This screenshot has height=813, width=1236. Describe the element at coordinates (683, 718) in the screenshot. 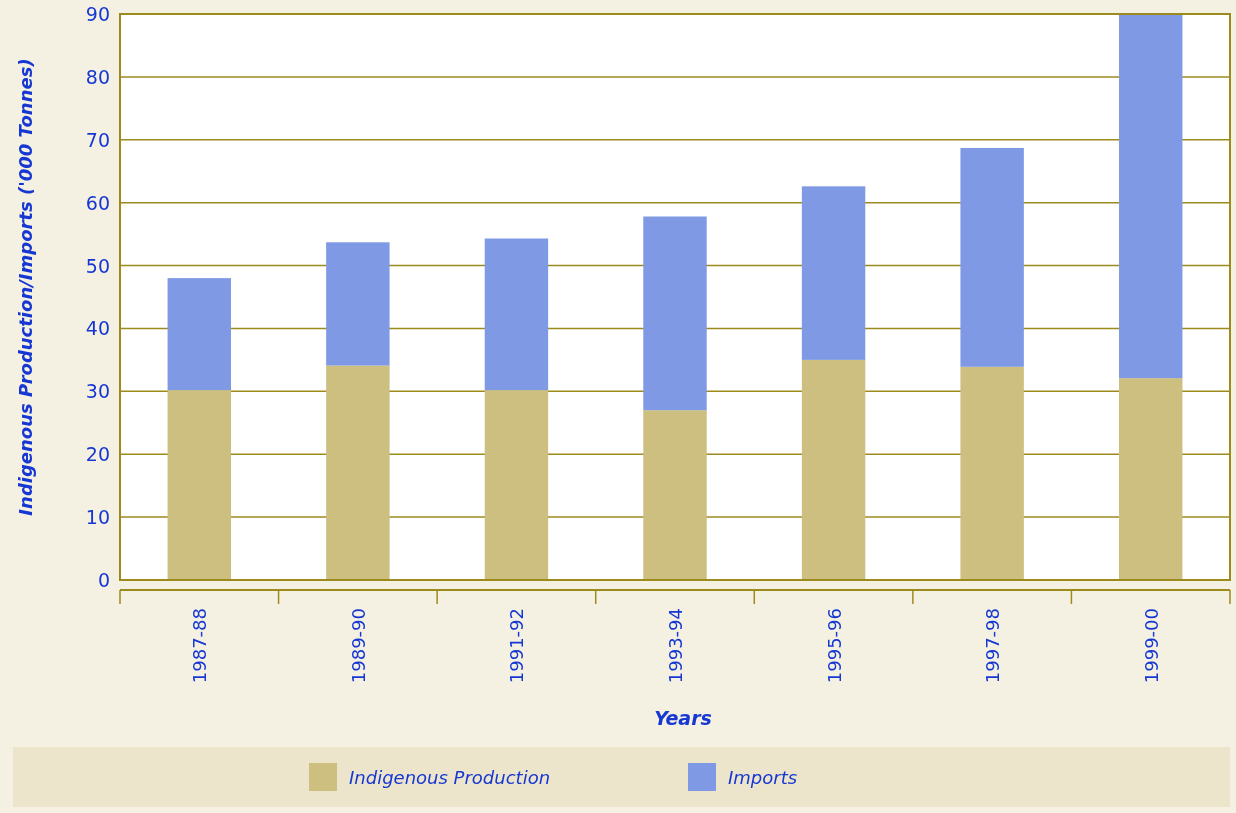

I see `x-axis-title: Years` at that location.